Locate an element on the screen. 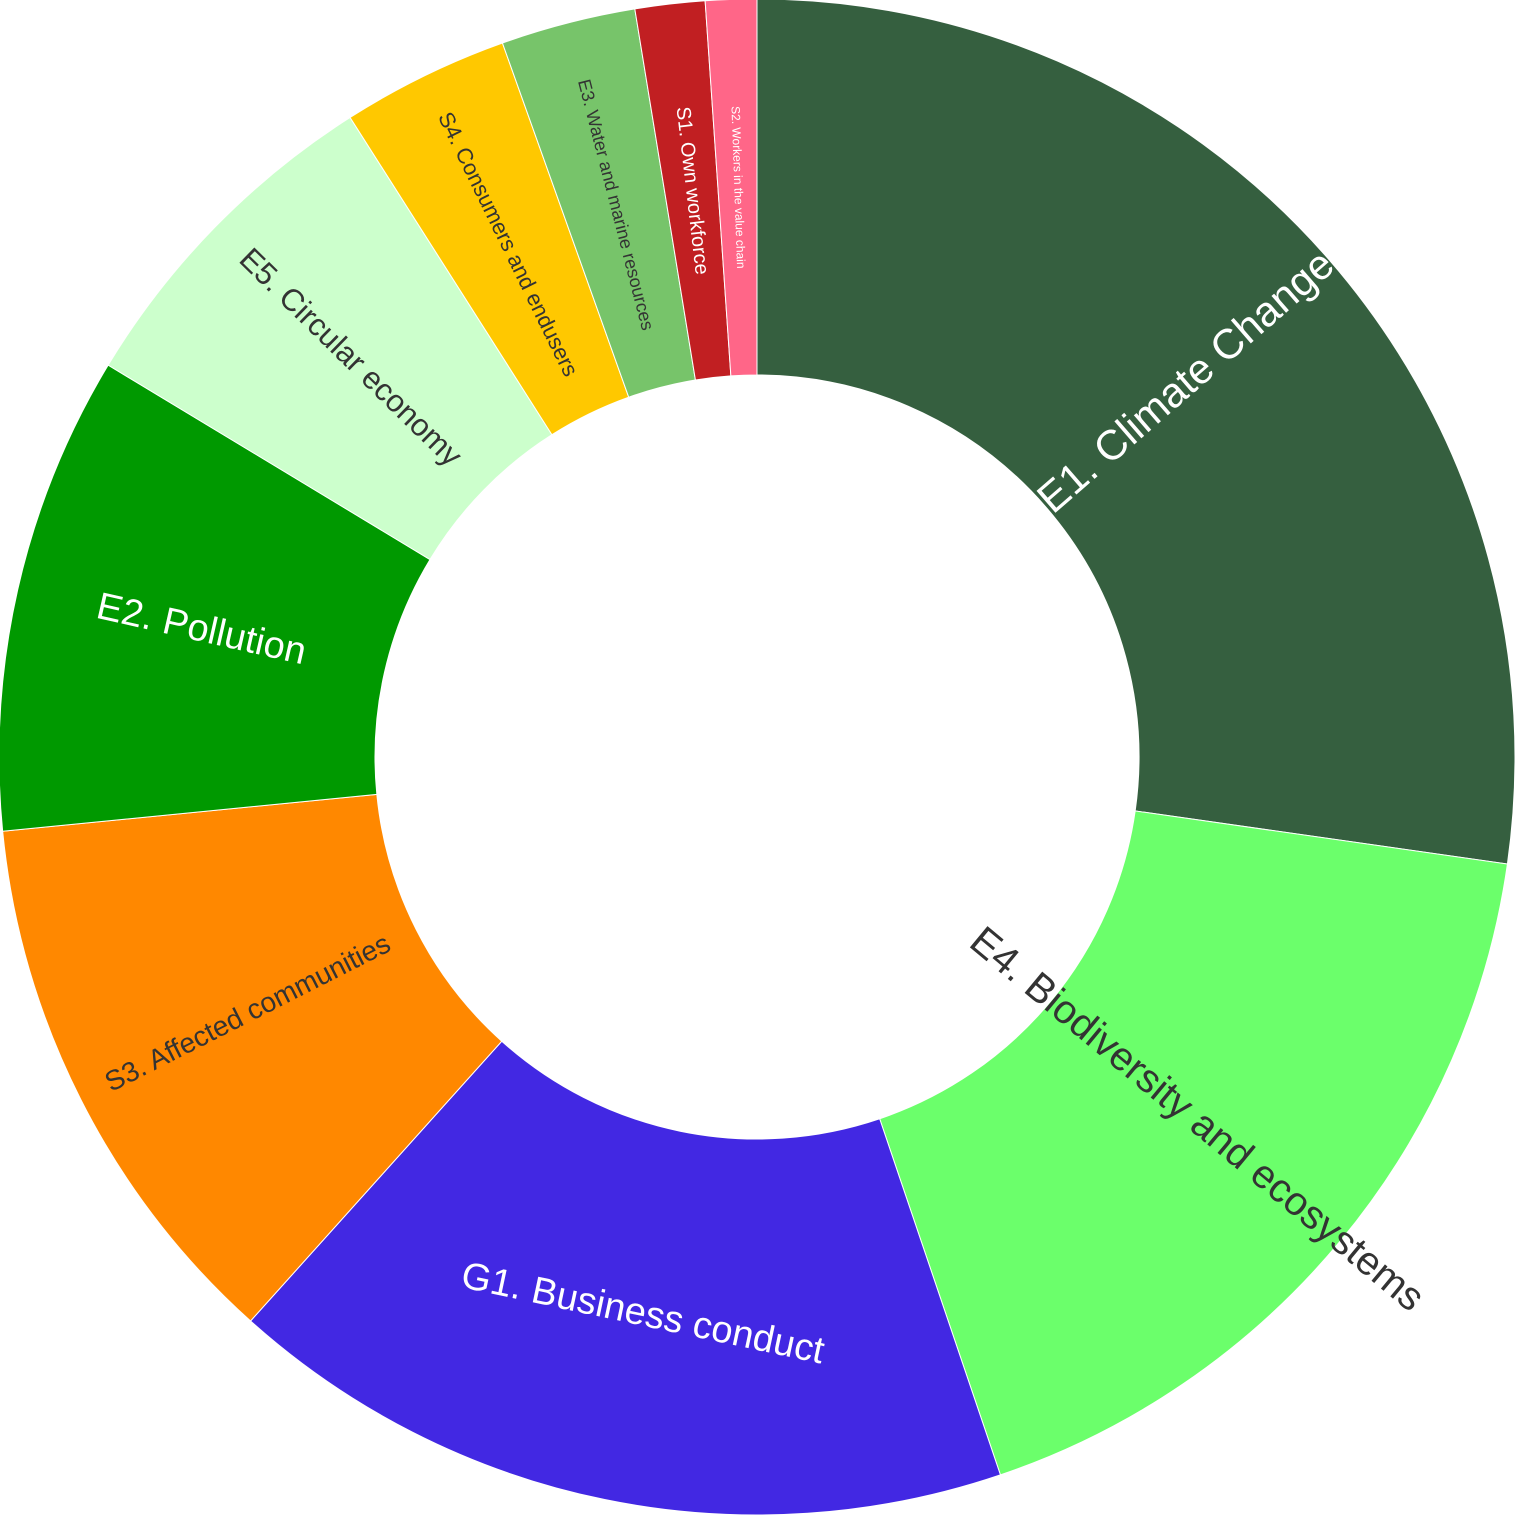 Image resolution: width=1515 pixels, height=1515 pixels. slice-label-10: S2. Workers in the value chain is located at coordinates (739, 187).